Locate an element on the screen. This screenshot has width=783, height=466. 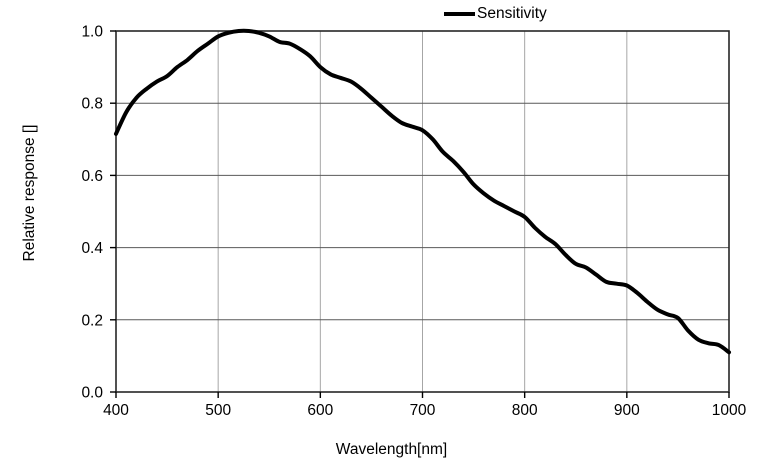
y-tick-label: 0.6 is located at coordinates (92, 176).